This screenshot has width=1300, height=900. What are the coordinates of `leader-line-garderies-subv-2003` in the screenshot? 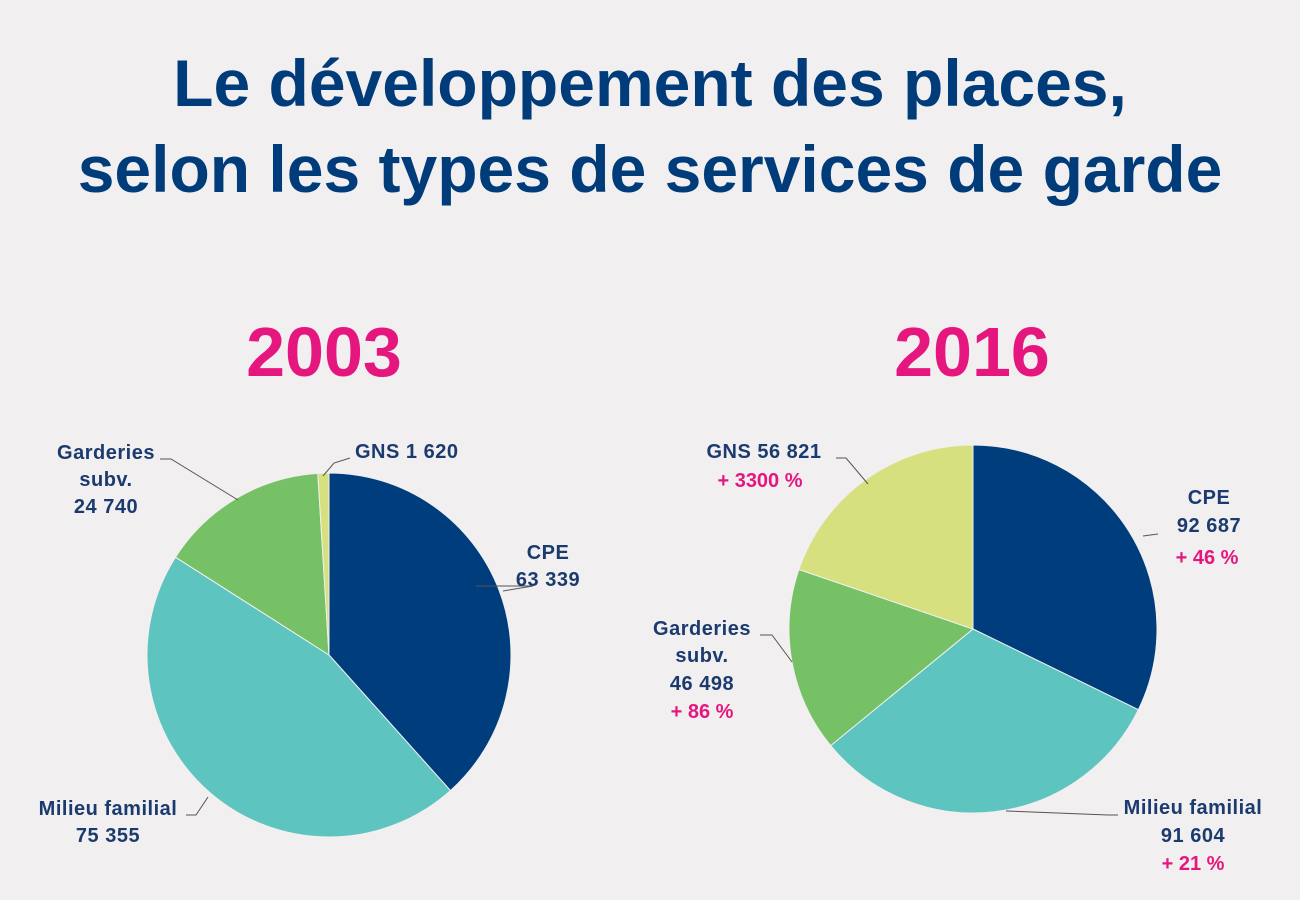 It's located at (199, 479).